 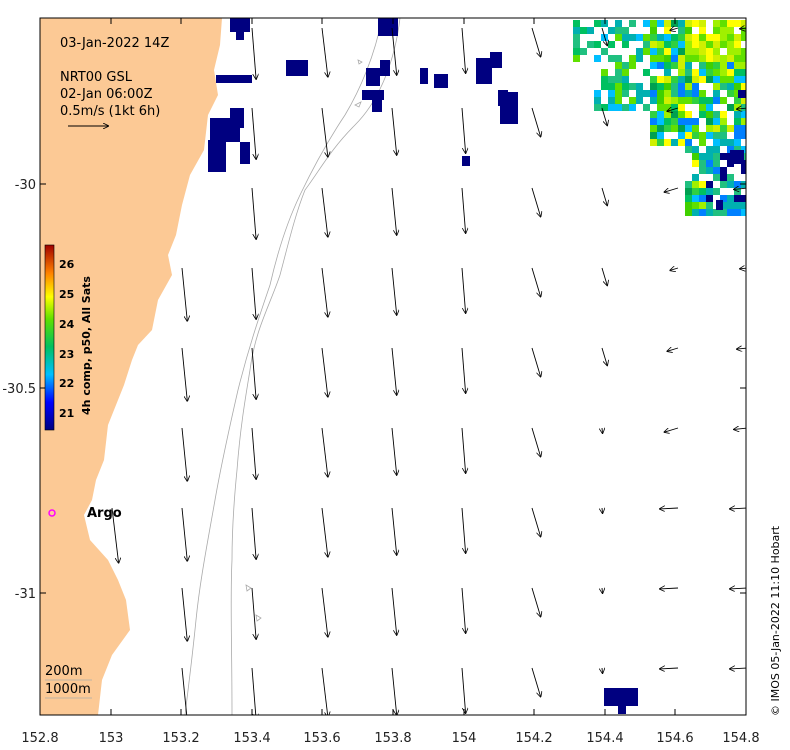 What do you see at coordinates (19, 389) in the screenshot?
I see `y-tick-label: -30.5` at bounding box center [19, 389].